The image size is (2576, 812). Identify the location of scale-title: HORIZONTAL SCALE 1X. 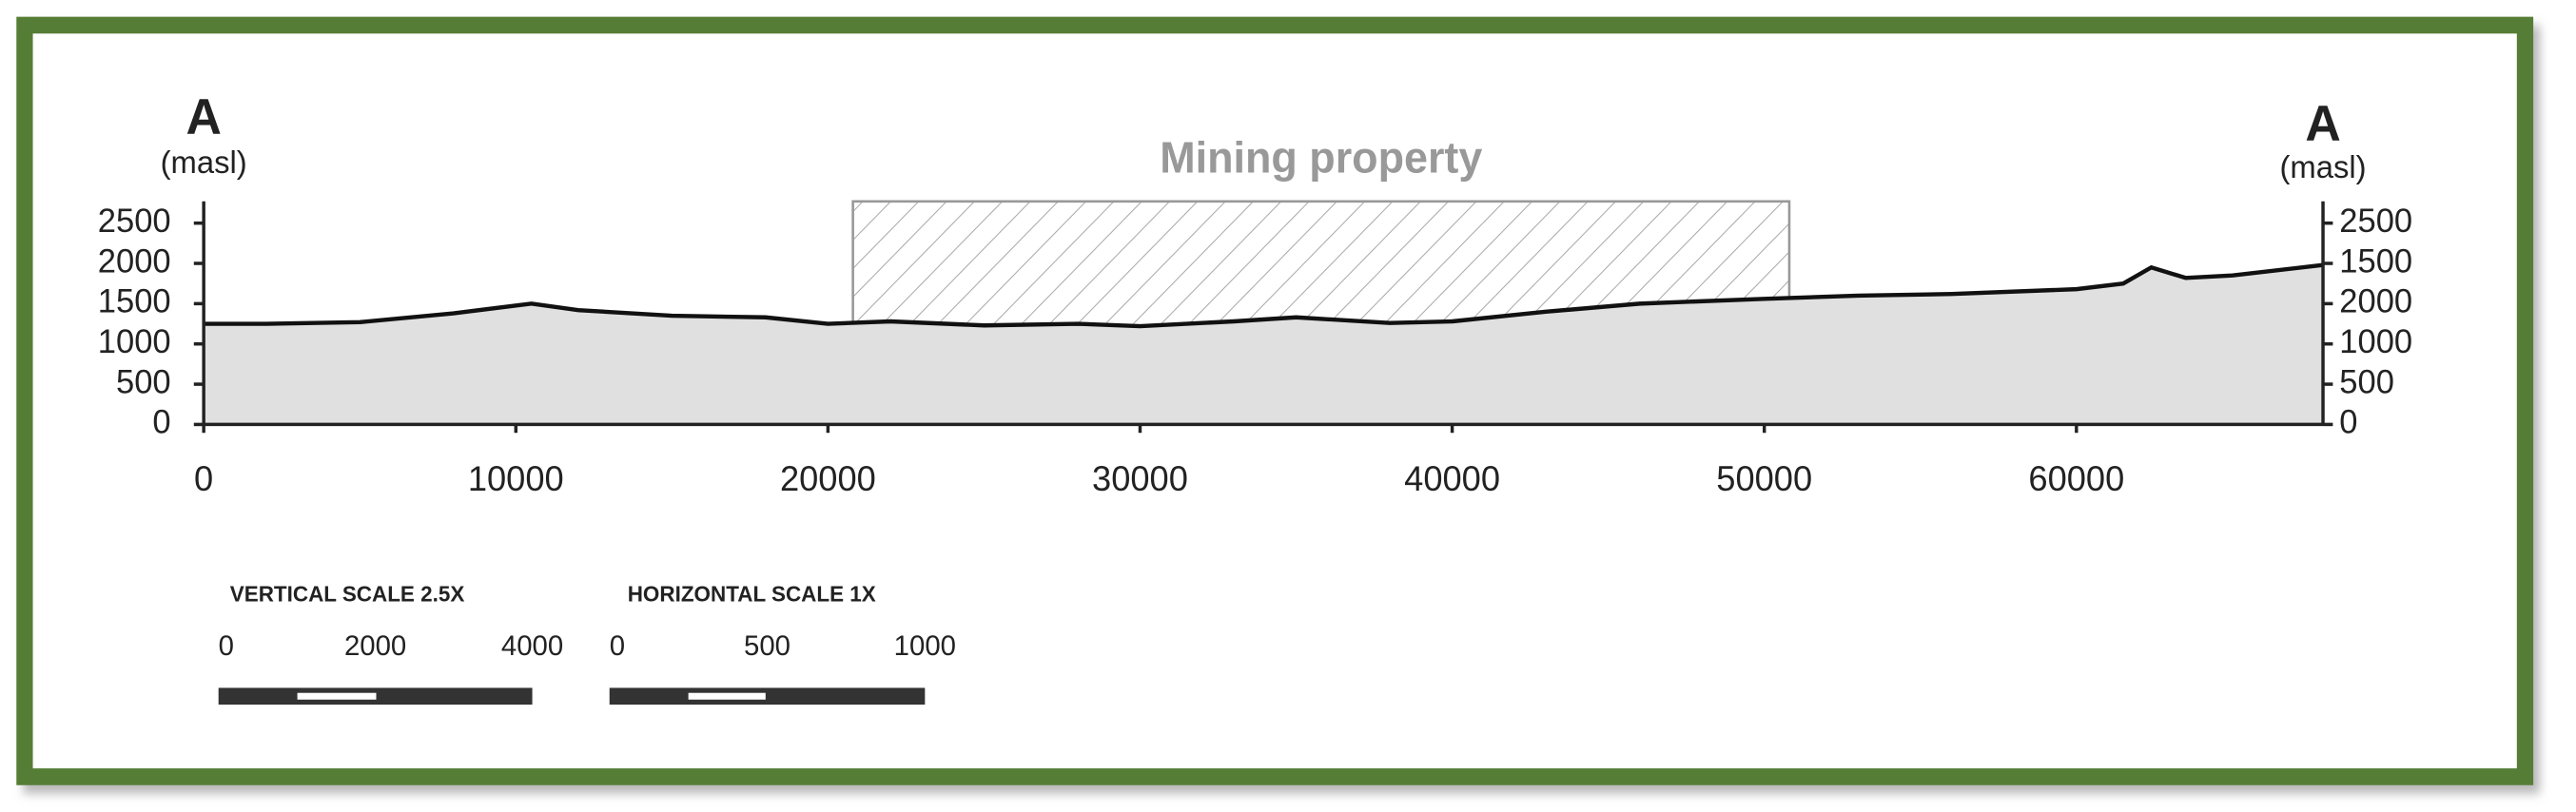
(752, 593).